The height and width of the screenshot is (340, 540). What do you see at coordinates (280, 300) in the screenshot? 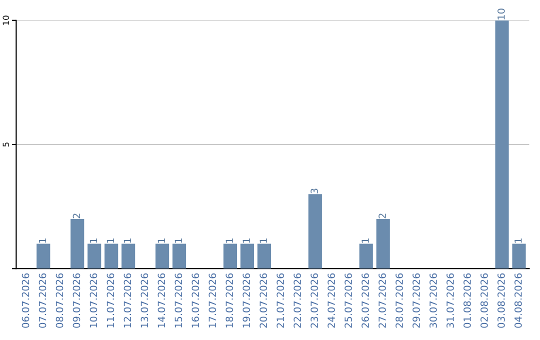
I see `x-tick-label: 21.07.2026` at bounding box center [280, 300].